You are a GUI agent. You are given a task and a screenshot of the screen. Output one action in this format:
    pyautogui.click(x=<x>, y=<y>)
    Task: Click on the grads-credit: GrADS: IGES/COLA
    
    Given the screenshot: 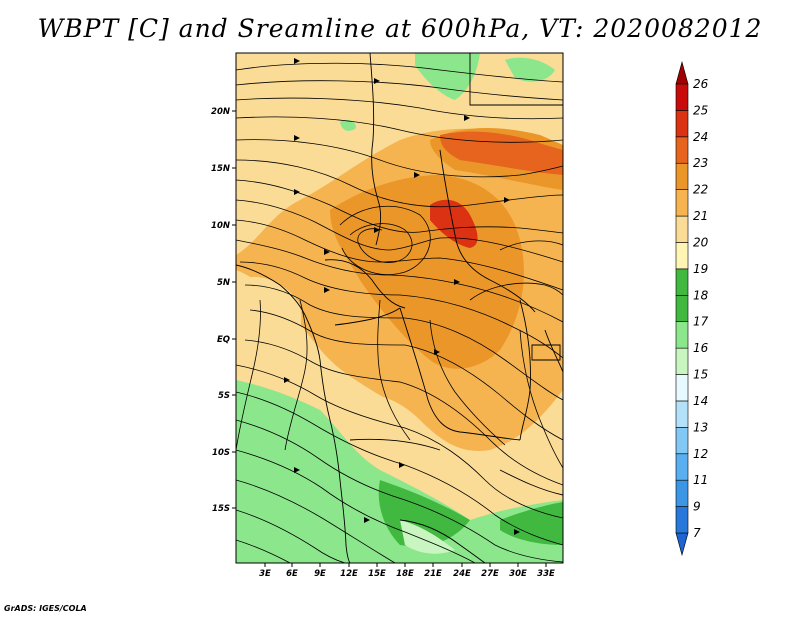 What is the action you would take?
    pyautogui.click(x=45, y=608)
    